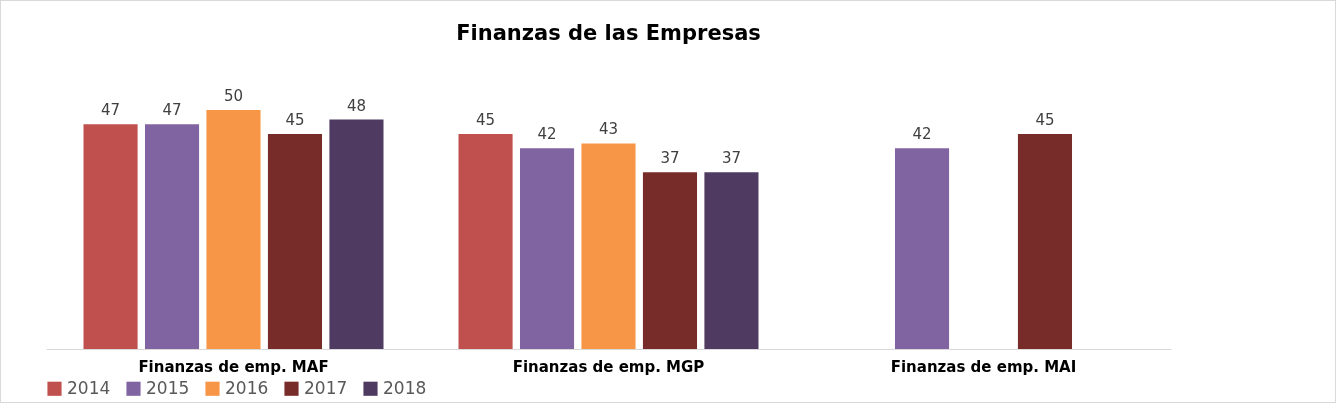  I want to click on legend-label: 2015, so click(168, 387).